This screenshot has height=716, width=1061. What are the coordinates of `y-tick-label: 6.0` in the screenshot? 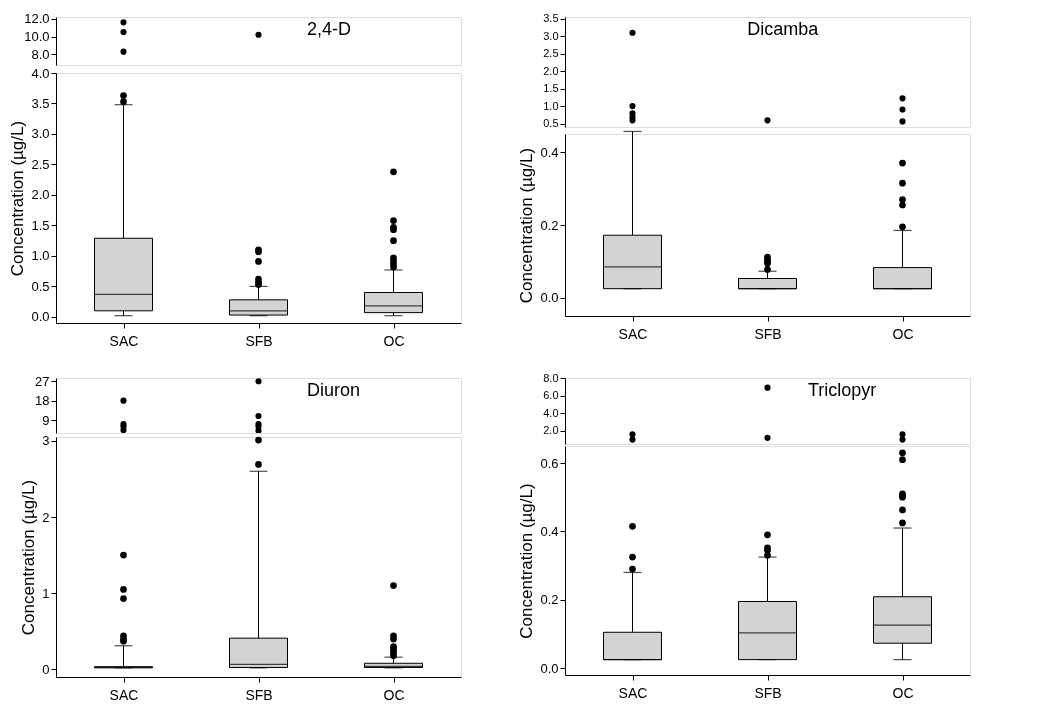 It's located at (551, 395).